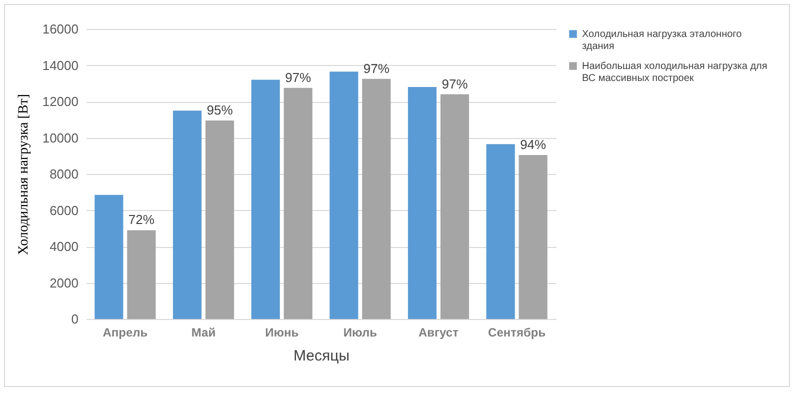 Image resolution: width=798 pixels, height=395 pixels. I want to click on x-tick-label: Июнь, so click(282, 333).